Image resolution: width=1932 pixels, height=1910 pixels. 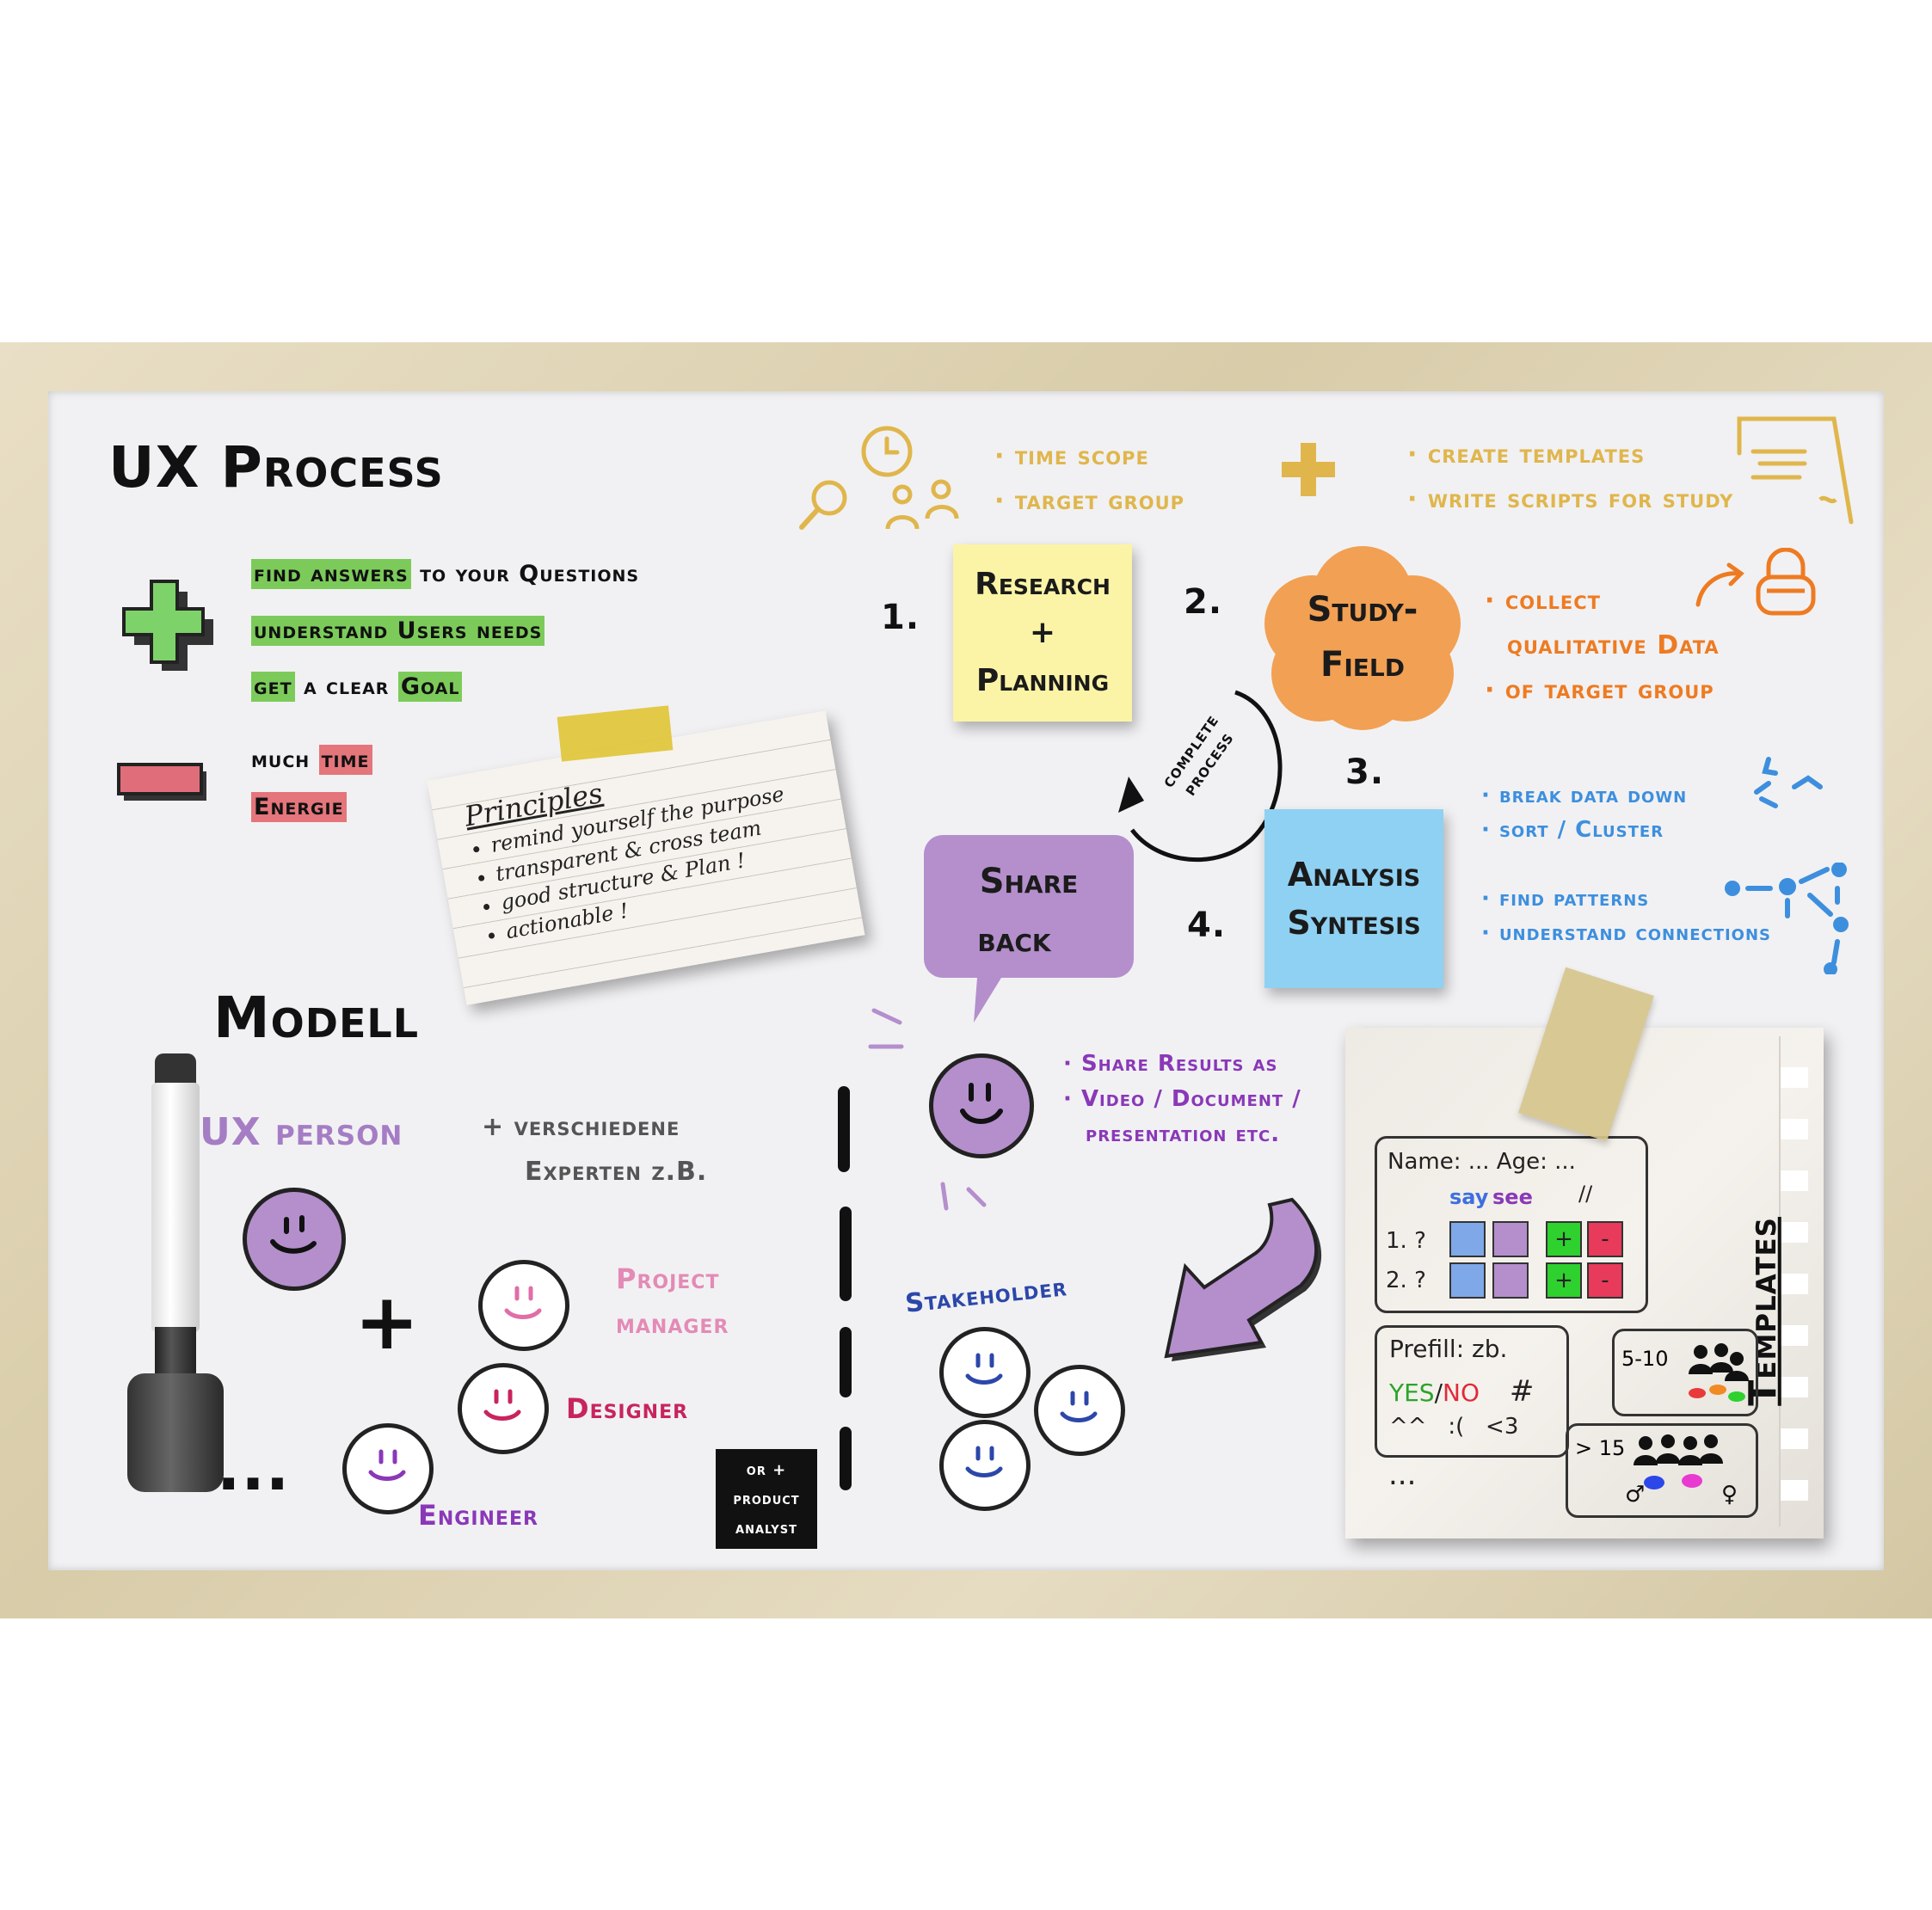 I want to click on modell-title: Modell, so click(x=316, y=1018).